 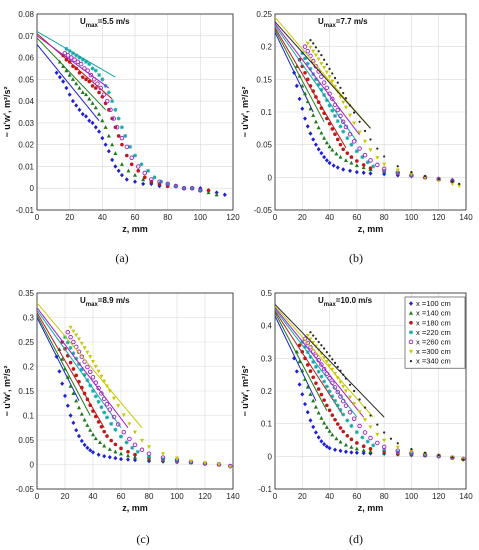 I want to click on y-tick-label: -0.1, so click(x=265, y=489).